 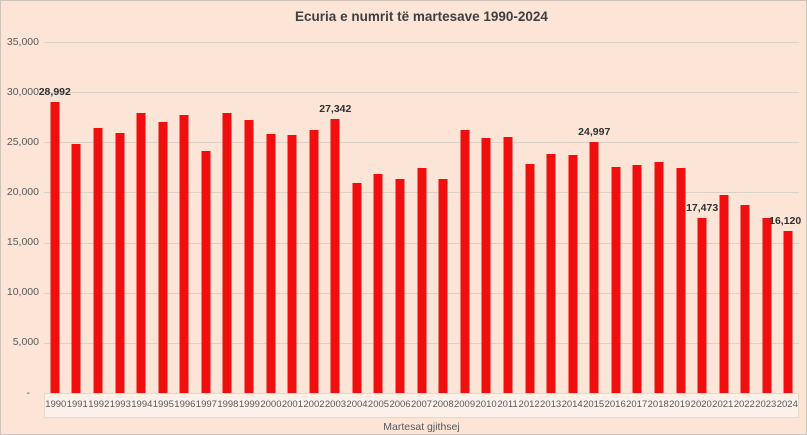 What do you see at coordinates (637, 404) in the screenshot?
I see `x-axis-tick-label: 2017` at bounding box center [637, 404].